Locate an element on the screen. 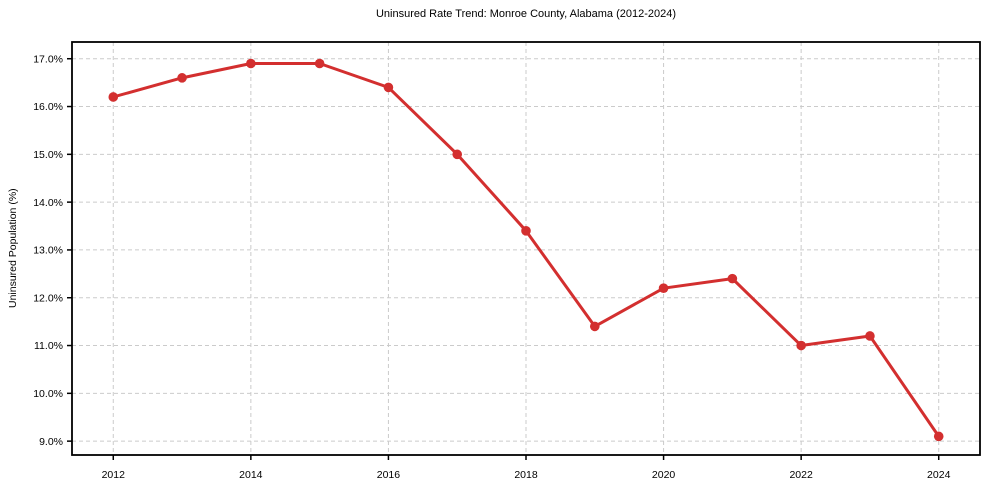  x-tick-label: 2014 is located at coordinates (251, 475).